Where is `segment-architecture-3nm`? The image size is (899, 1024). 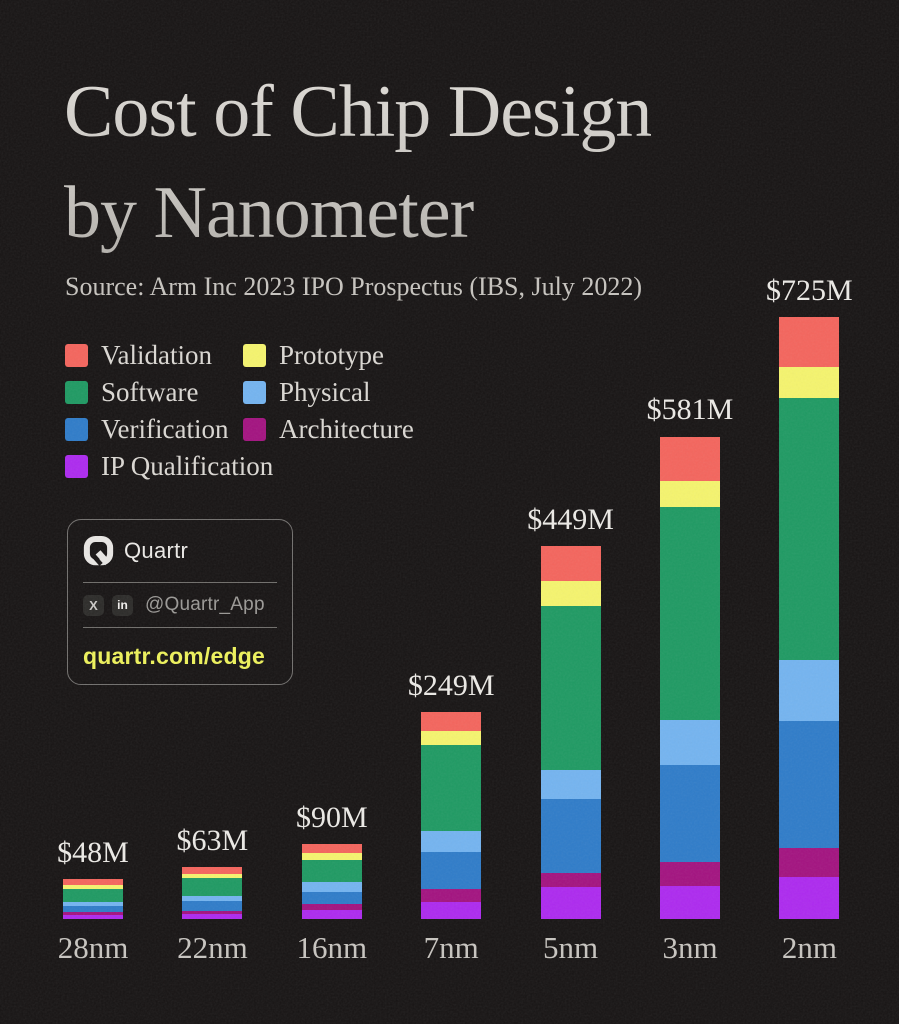 segment-architecture-3nm is located at coordinates (690, 873).